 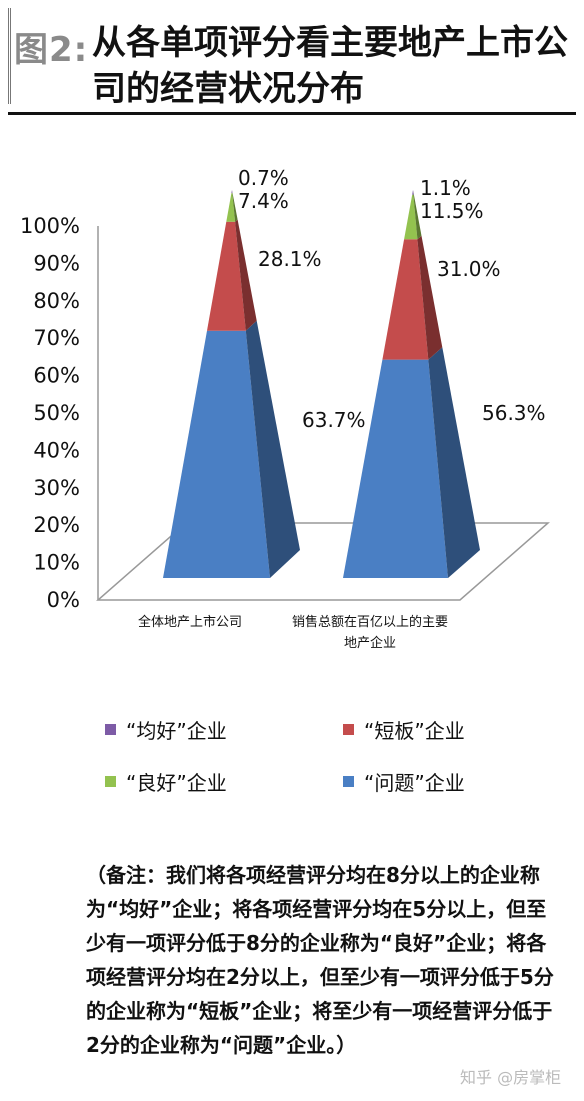 I want to click on category-label: 地产企业, so click(x=370, y=643).